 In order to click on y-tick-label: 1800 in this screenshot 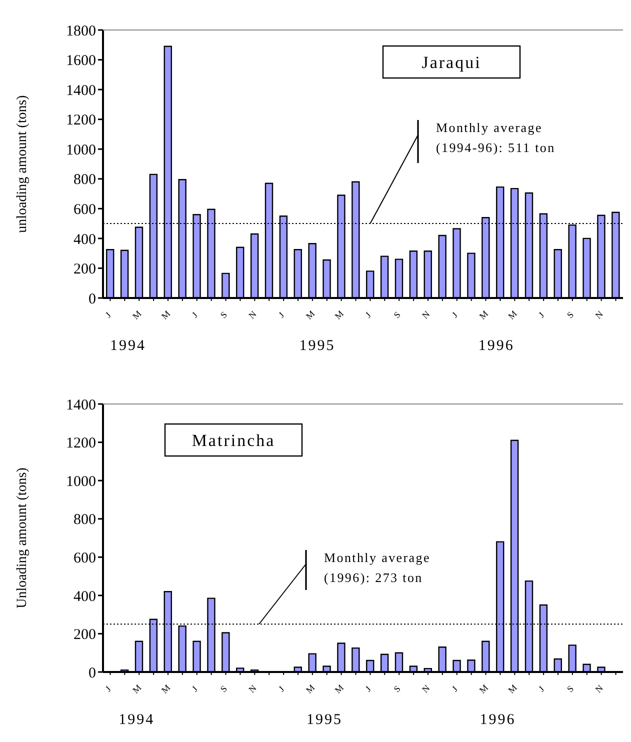, I will do `click(81, 31)`.